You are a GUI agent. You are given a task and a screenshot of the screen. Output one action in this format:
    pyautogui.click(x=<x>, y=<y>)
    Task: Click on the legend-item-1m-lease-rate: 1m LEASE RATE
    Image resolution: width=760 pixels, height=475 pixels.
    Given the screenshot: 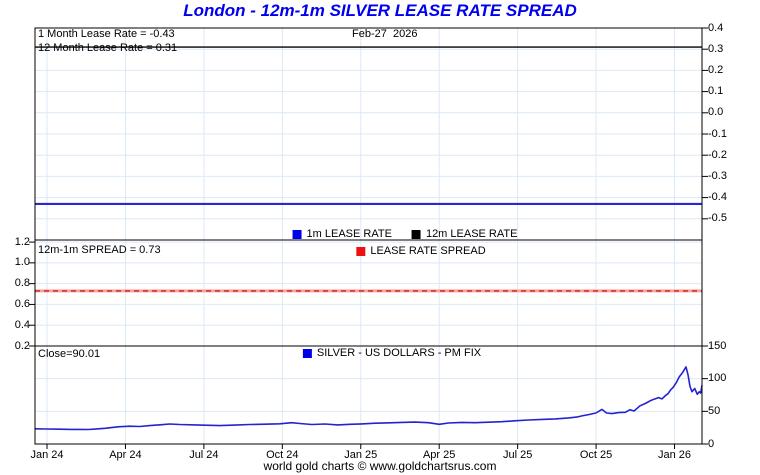 What is the action you would take?
    pyautogui.click(x=342, y=234)
    